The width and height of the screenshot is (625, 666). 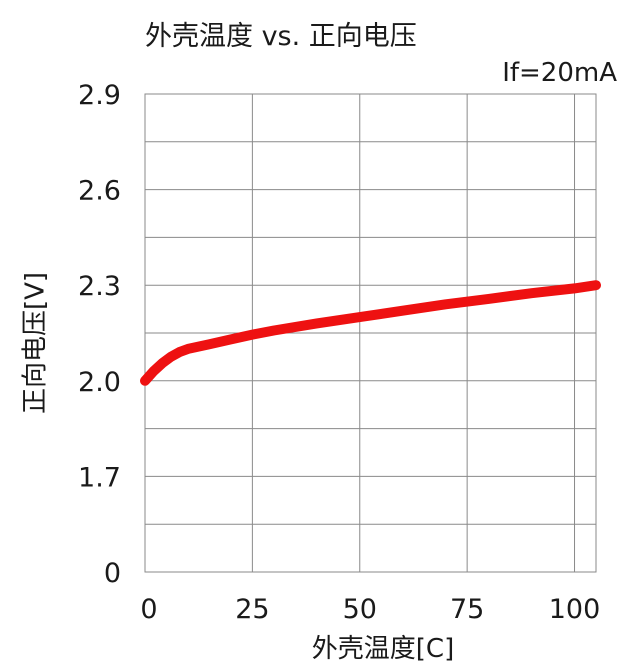 I want to click on y-tick-label: 2.0, so click(x=99, y=382).